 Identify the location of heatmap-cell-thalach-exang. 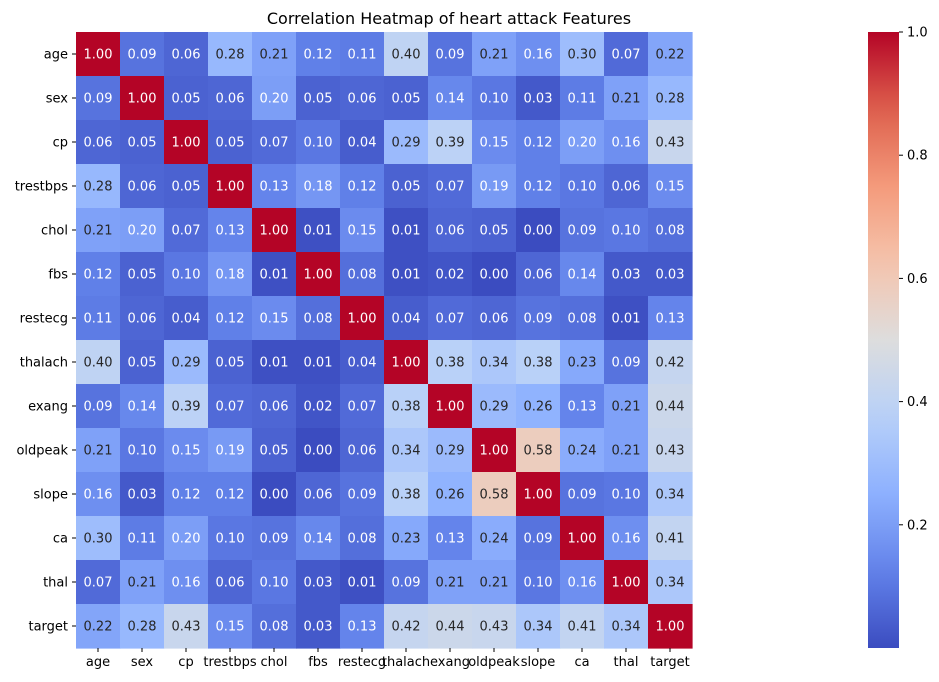
(450, 362).